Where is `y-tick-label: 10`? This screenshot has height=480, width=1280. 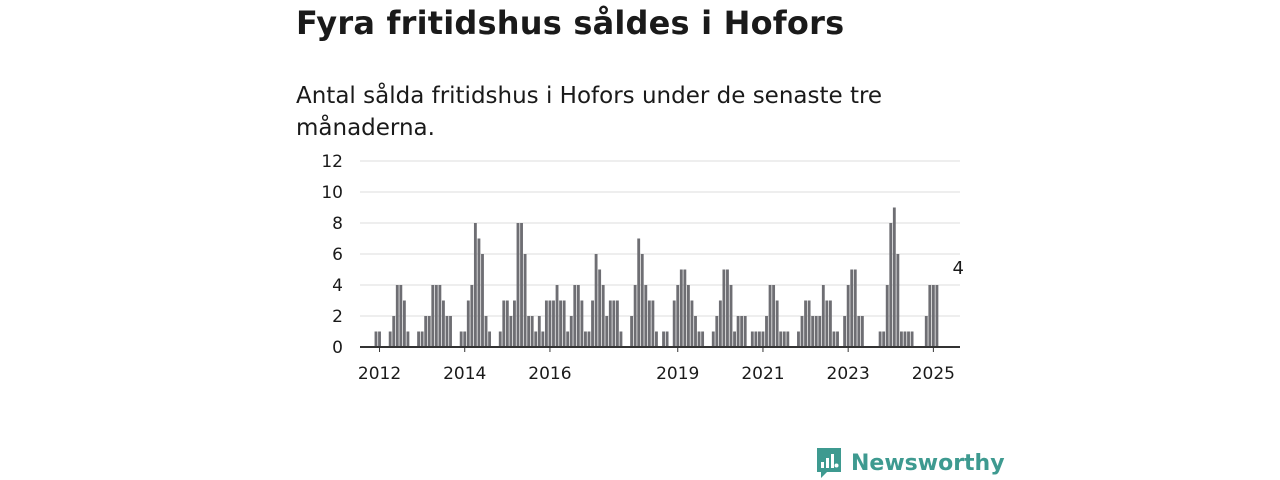
y-tick-label: 10 is located at coordinates (332, 193).